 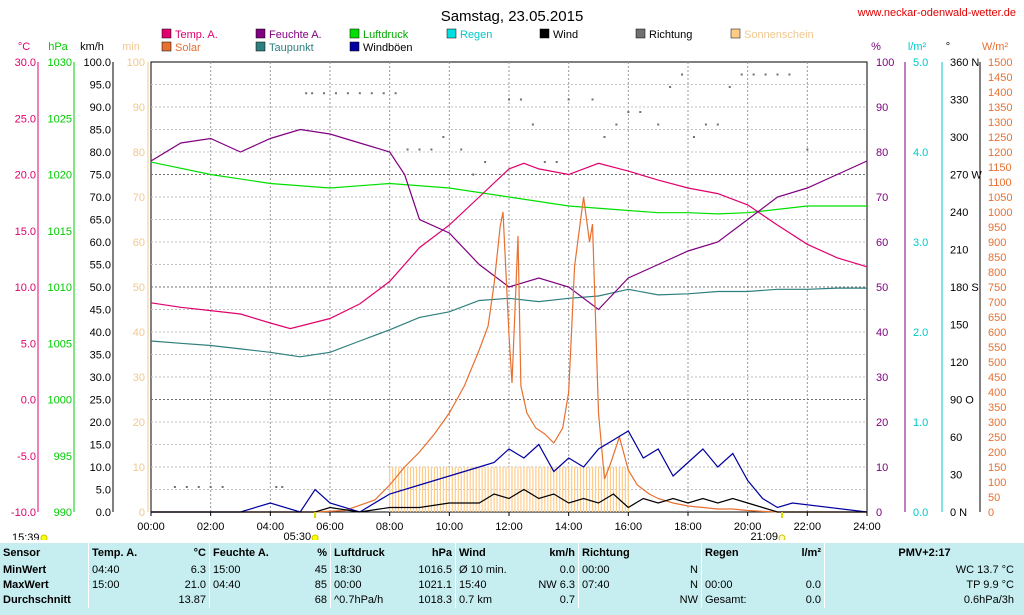 I want to click on tick-label: 70.0, so click(x=100, y=198).